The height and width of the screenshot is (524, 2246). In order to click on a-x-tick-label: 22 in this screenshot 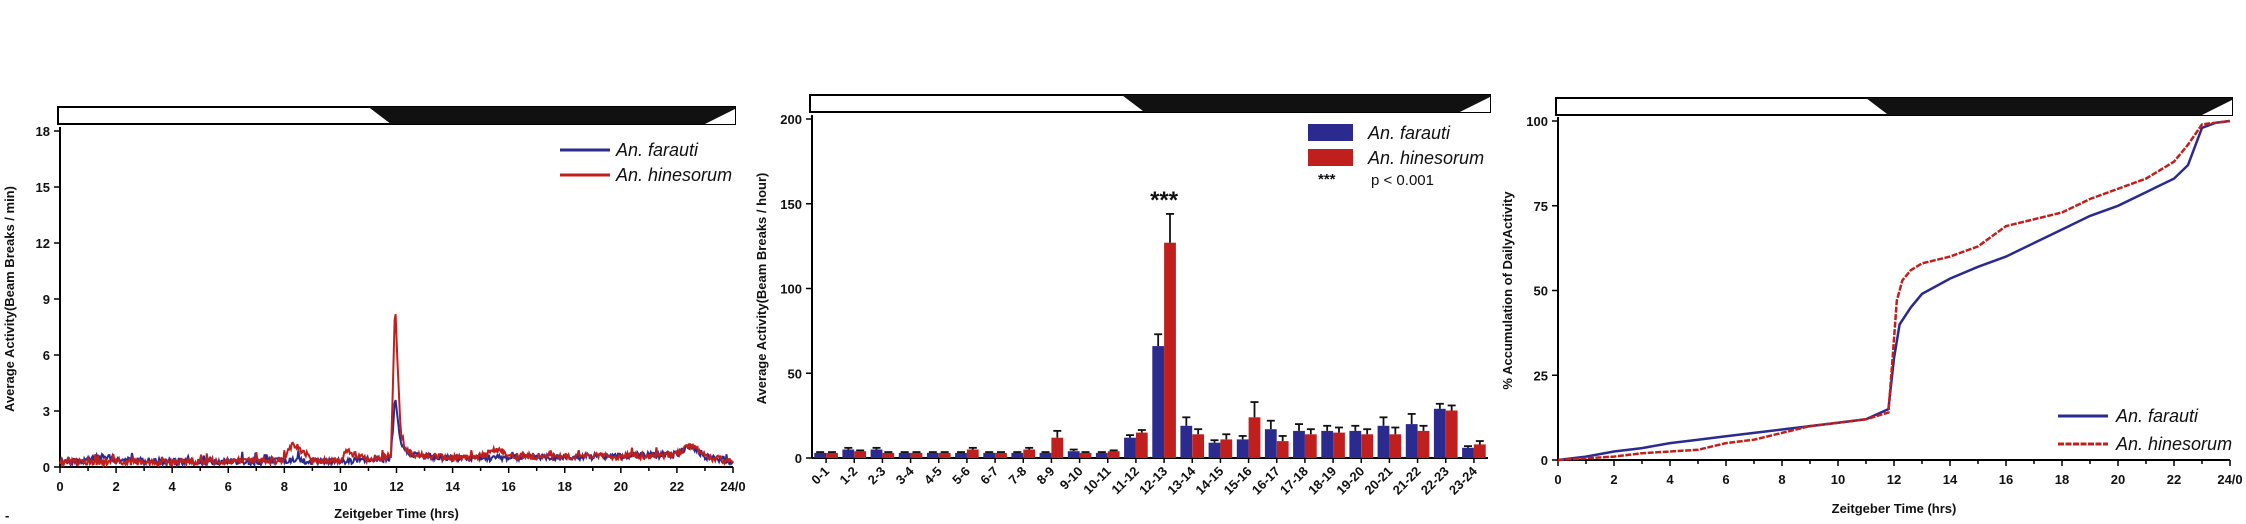, I will do `click(677, 486)`.